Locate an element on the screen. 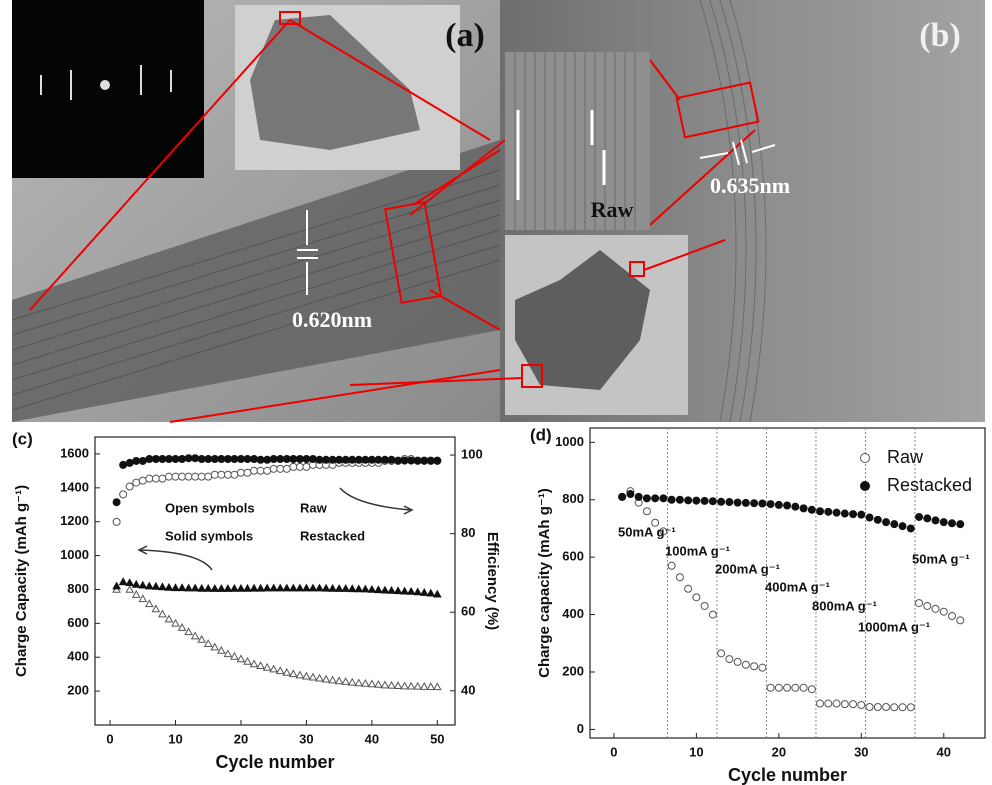 The image size is (992, 785). legend-marker is located at coordinates (865, 458).